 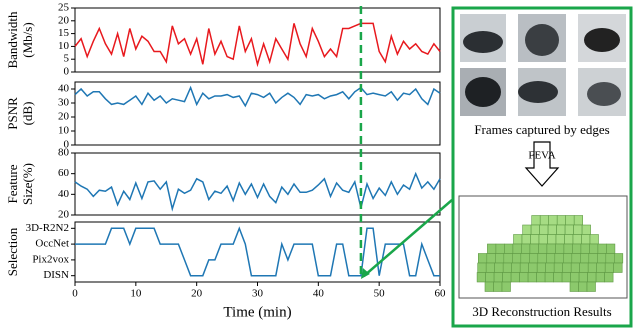 I want to click on result-caption: 3D Reconstruction Results, so click(x=541, y=311).